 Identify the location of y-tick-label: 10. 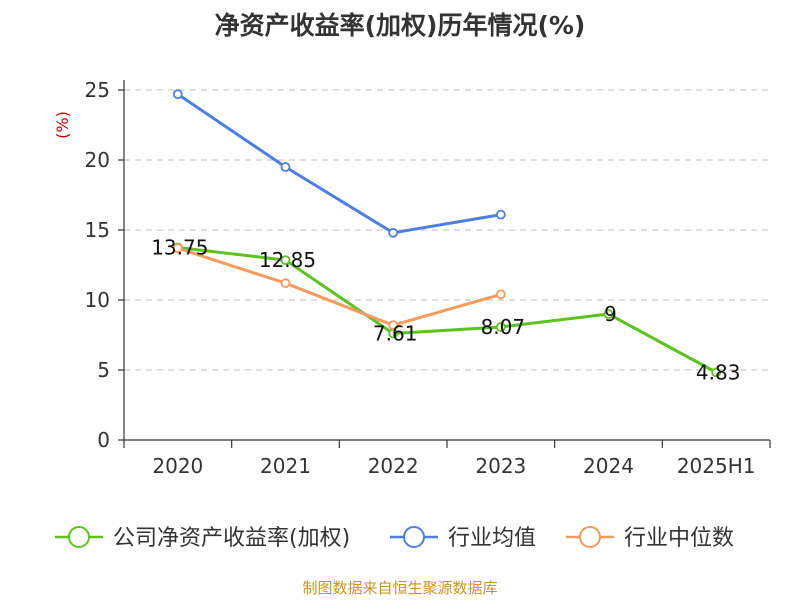
(97, 300).